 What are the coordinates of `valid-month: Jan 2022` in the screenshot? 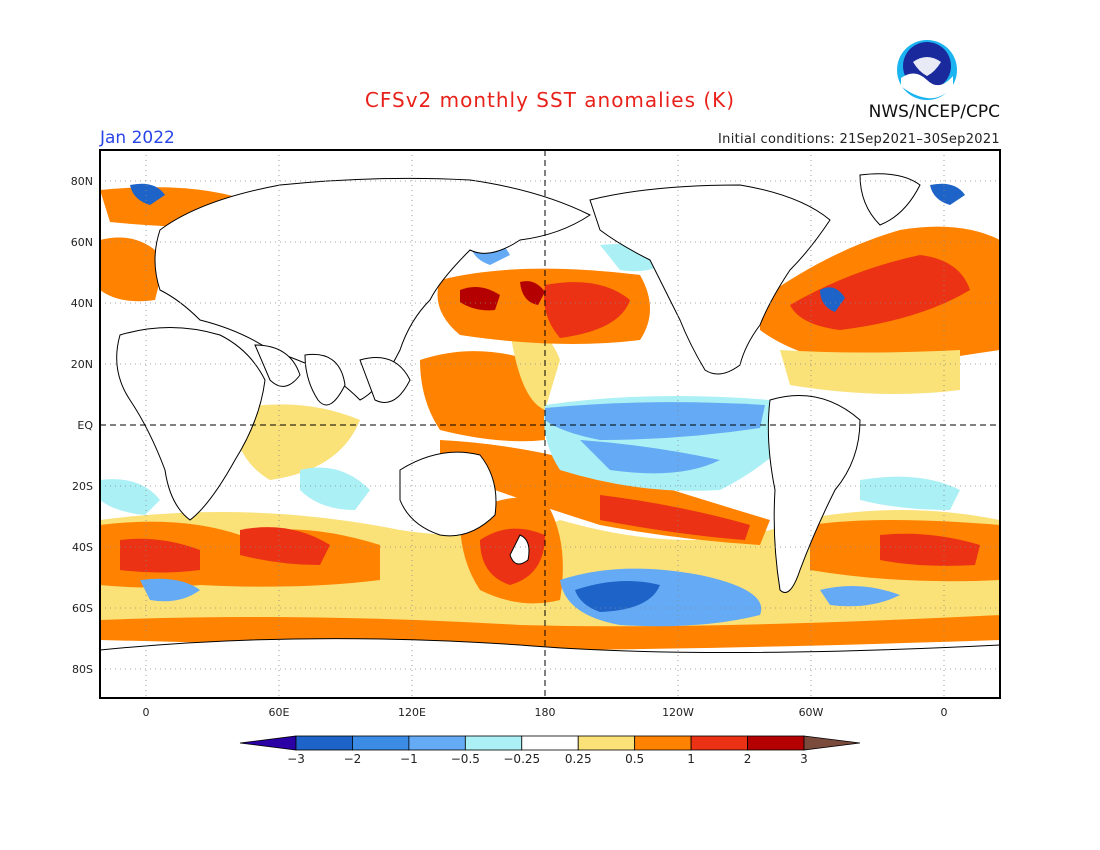 It's located at (137, 138).